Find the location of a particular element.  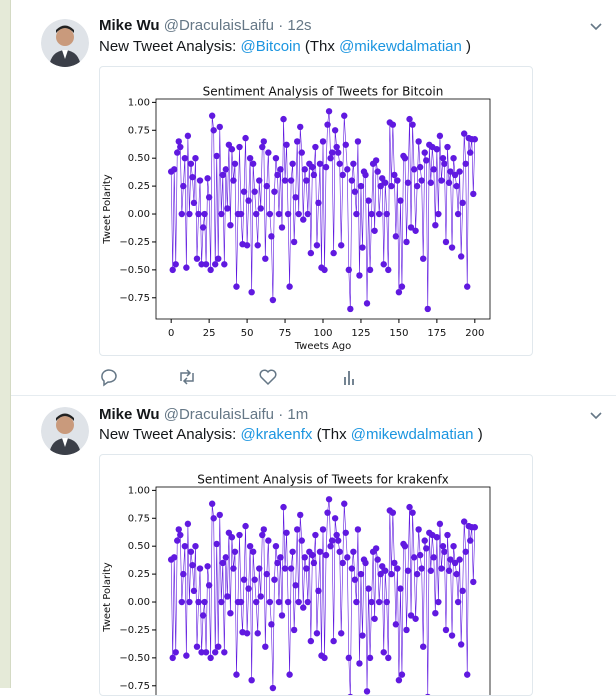

timestamp: · 12s is located at coordinates (295, 25).